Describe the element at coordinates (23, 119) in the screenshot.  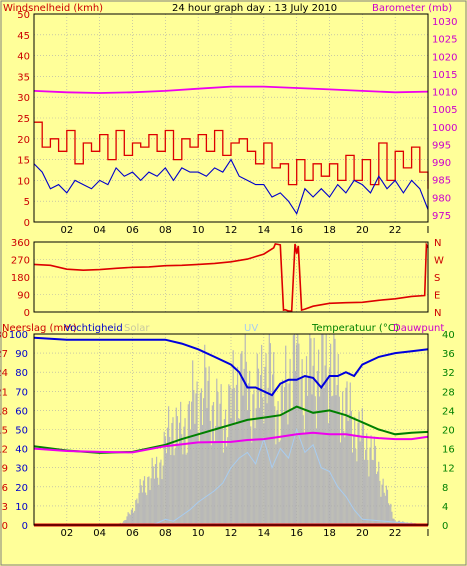
I see `wind-panel-left-tick-label: 25` at that location.